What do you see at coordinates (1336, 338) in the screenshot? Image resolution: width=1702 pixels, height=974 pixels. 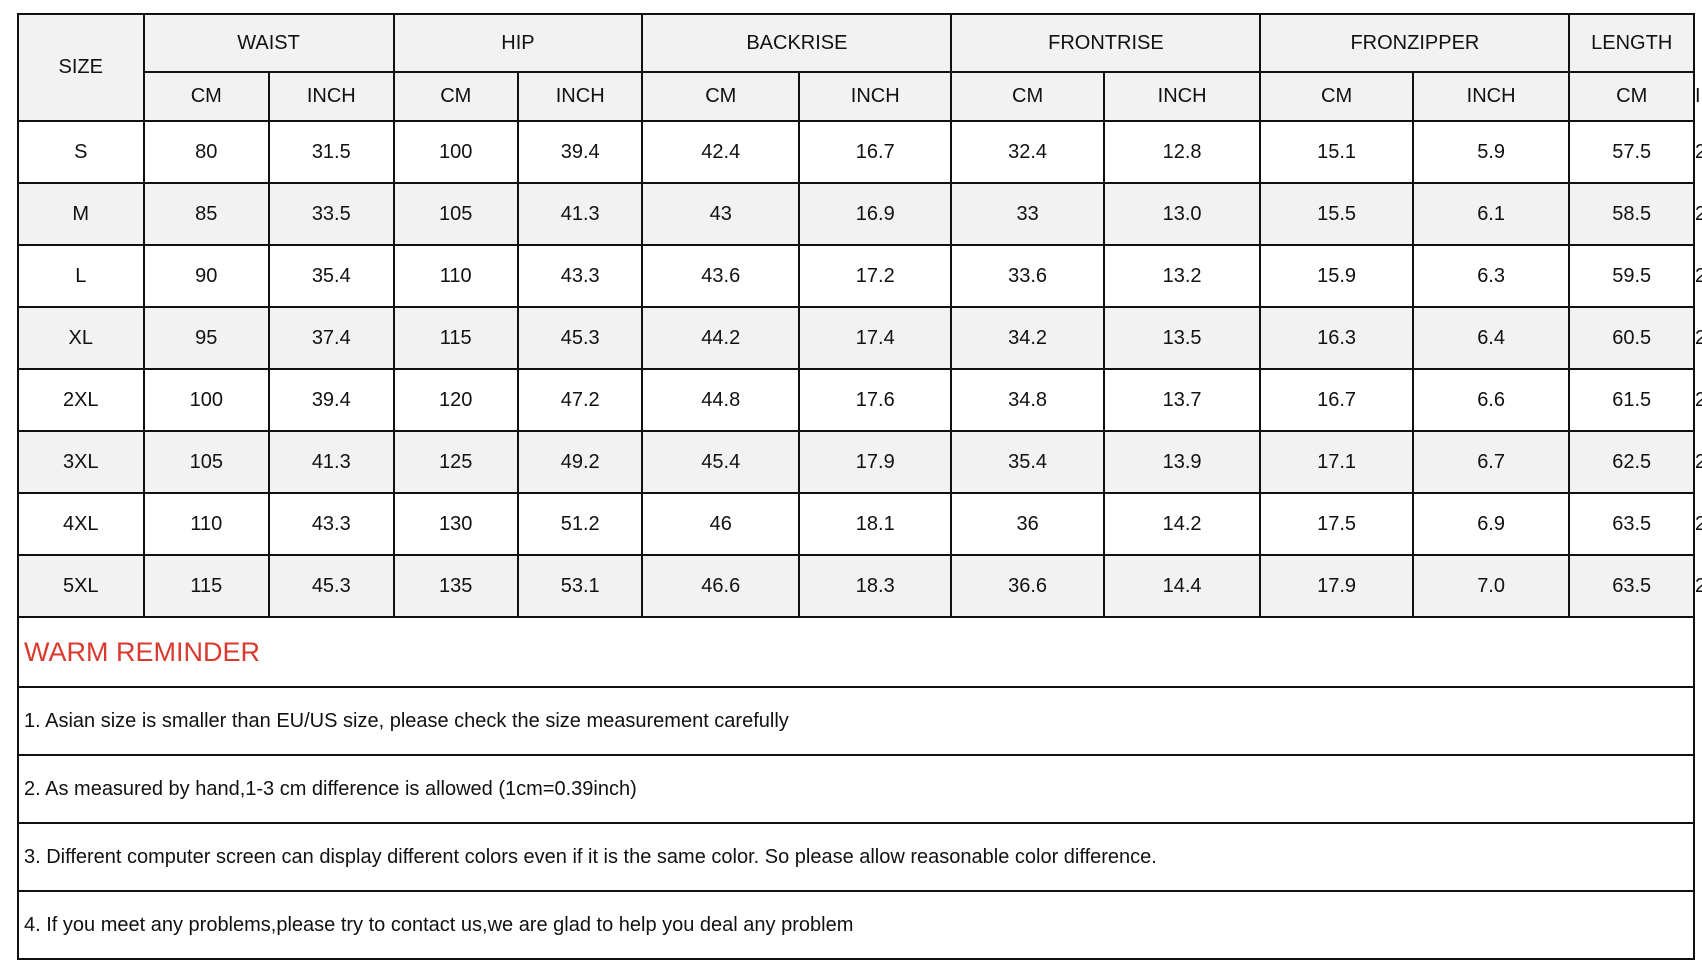 I see `value-cell: 16.3` at bounding box center [1336, 338].